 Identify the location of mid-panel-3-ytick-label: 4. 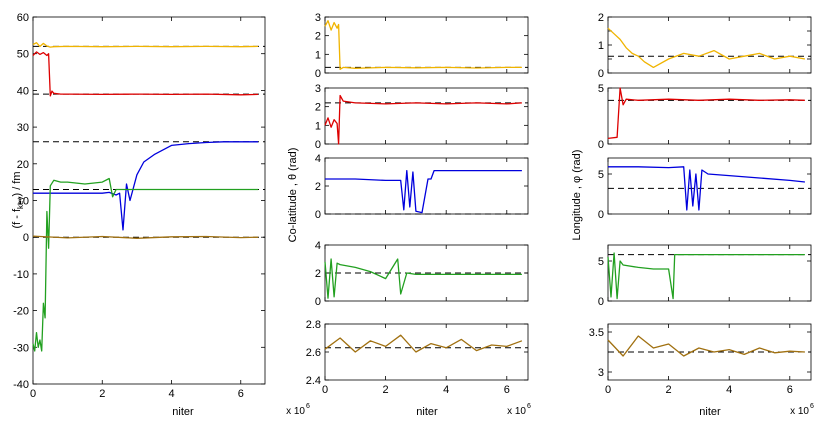
(318, 159).